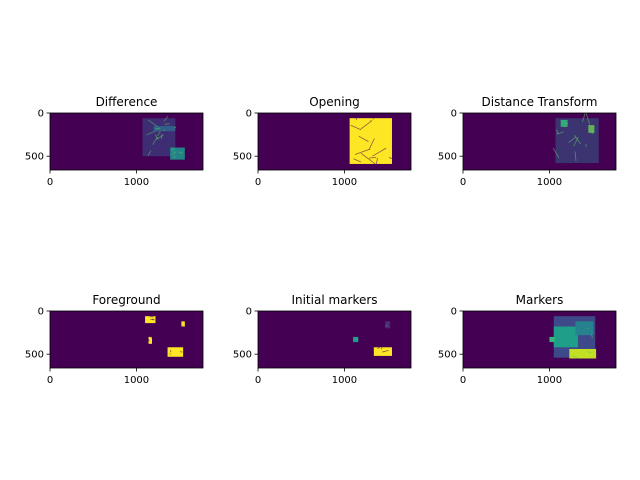 The width and height of the screenshot is (640, 480). I want to click on subplot-4: Foreground 0 1000 0 500, so click(114, 339).